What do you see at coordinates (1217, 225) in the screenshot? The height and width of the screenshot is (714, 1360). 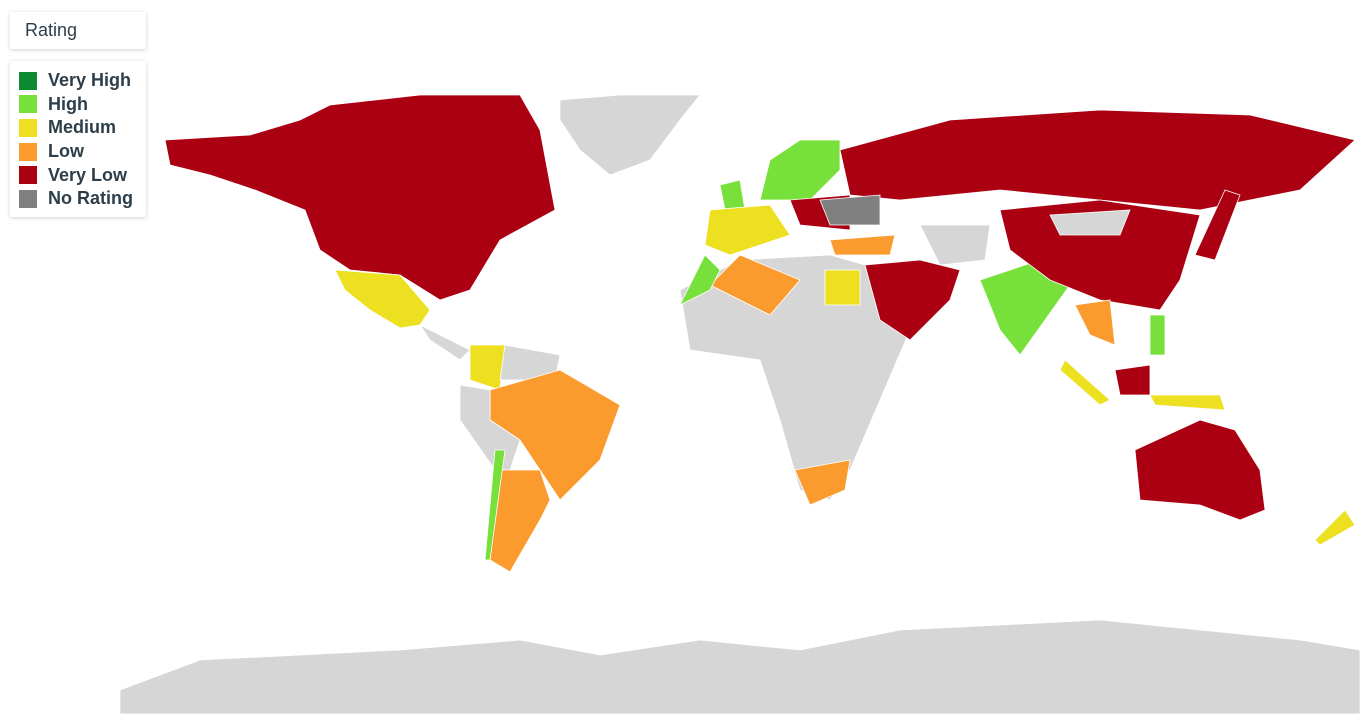 I see `japan` at bounding box center [1217, 225].